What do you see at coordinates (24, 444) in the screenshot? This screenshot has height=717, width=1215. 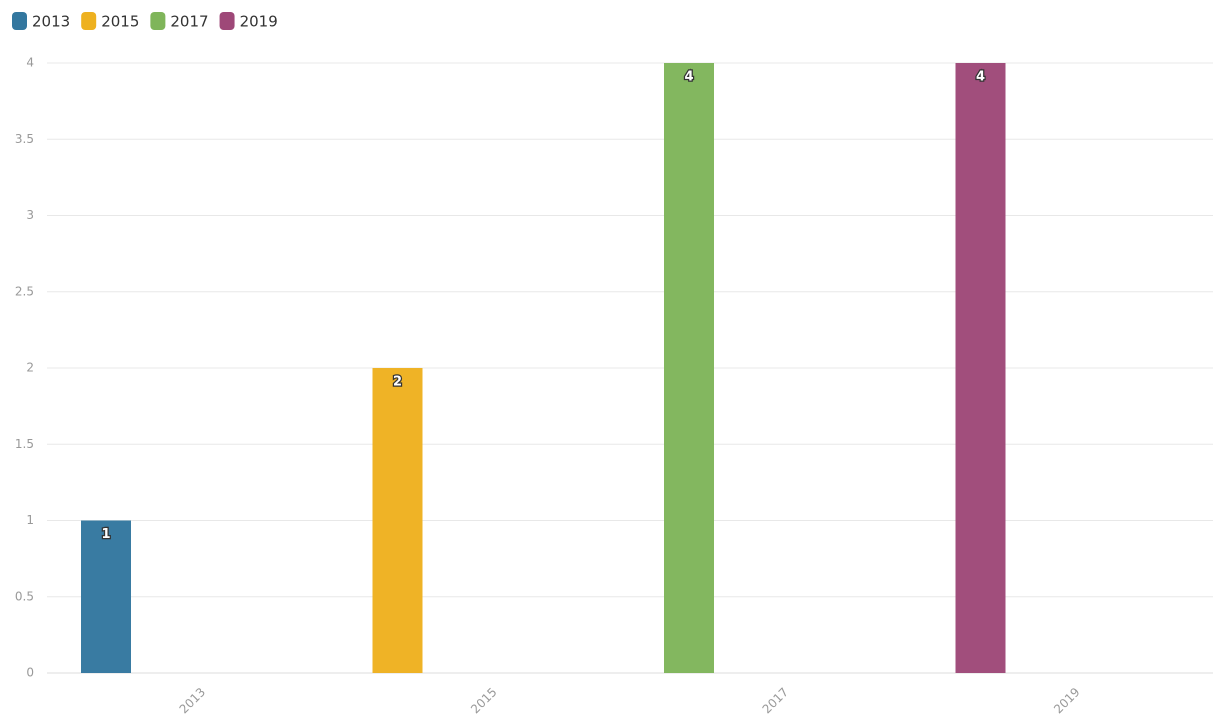 I see `y-tick-label: 1.5` at bounding box center [24, 444].